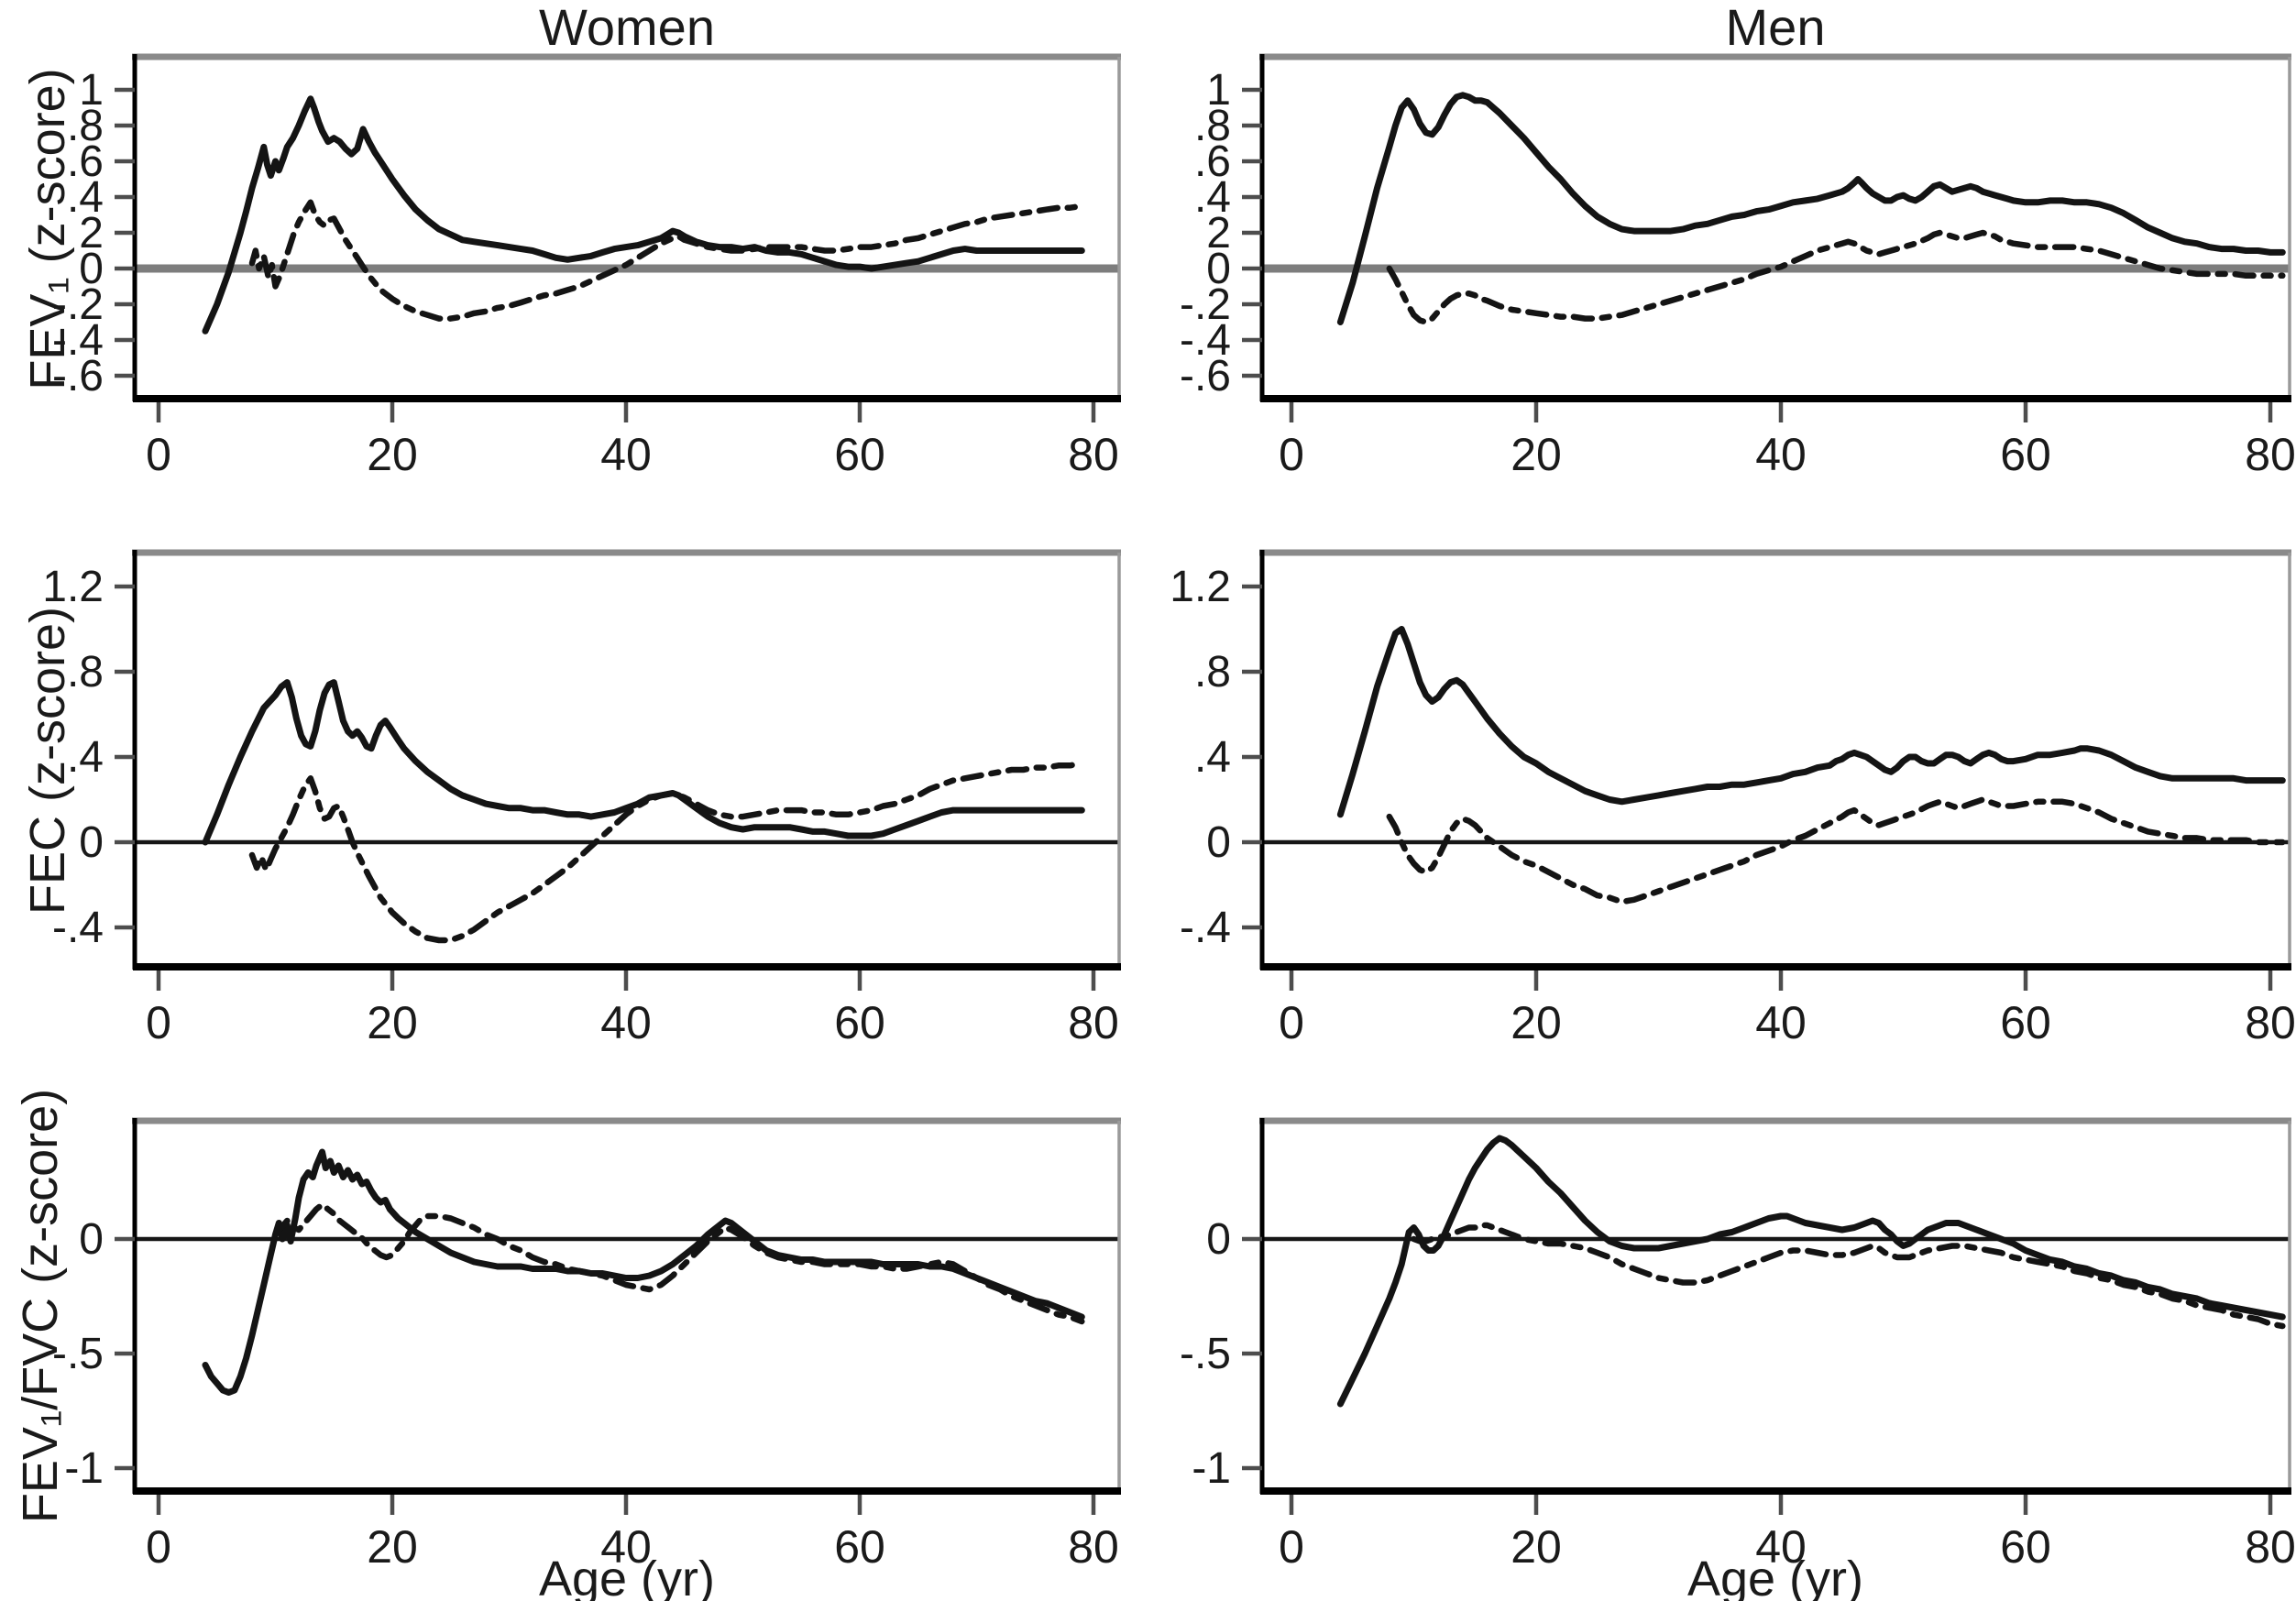 Image resolution: width=2296 pixels, height=1601 pixels. I want to click on women-fec-y-tick-label: .8, so click(85, 672).